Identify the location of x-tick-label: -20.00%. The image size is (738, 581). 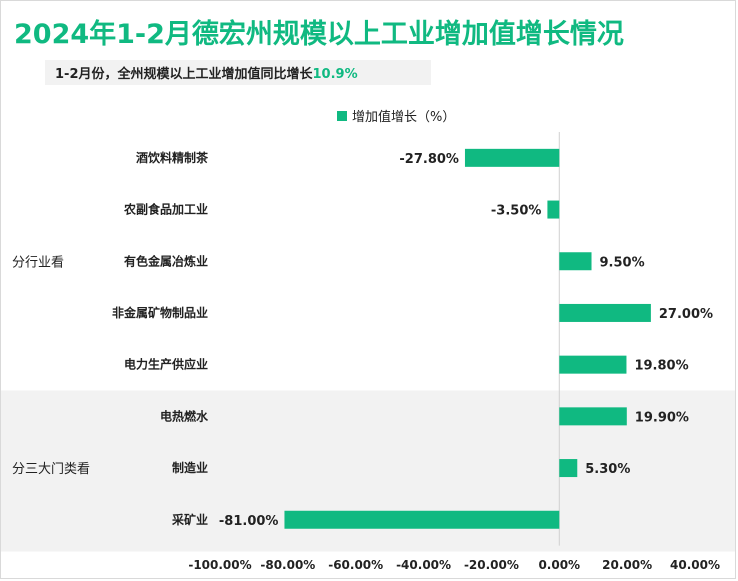
(491, 565).